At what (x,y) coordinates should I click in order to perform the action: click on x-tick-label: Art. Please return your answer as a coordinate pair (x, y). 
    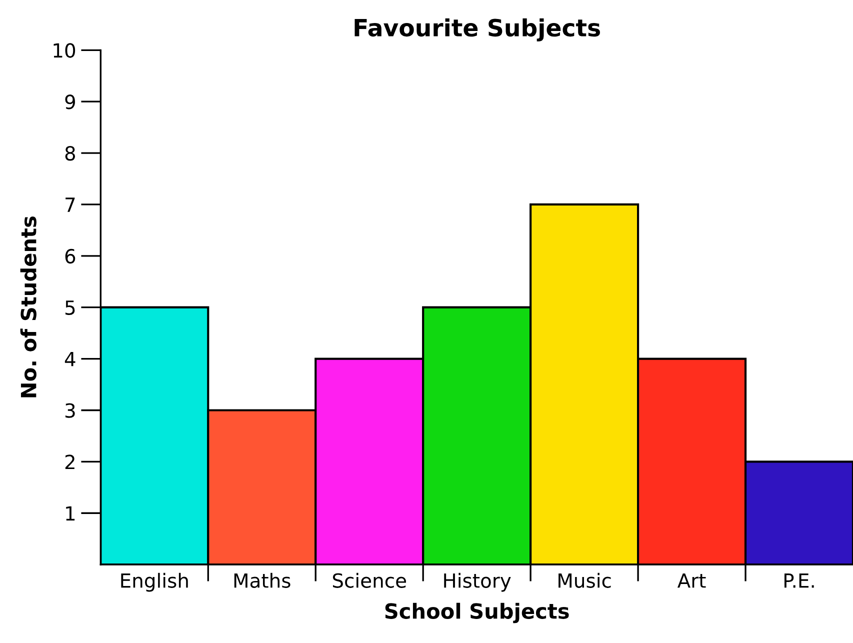
    Looking at the image, I should click on (691, 580).